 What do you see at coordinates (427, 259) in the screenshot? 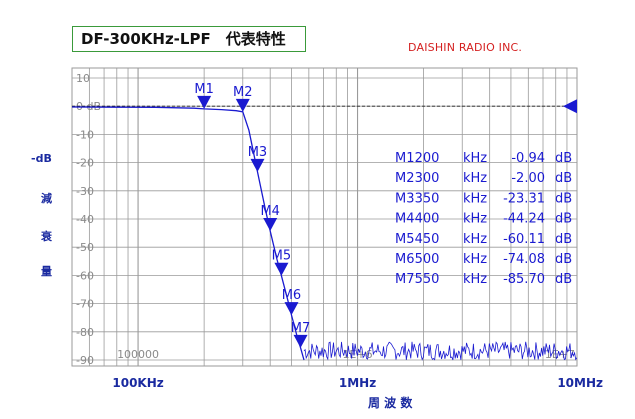
I see `marker-table-freq: 500` at bounding box center [427, 259].